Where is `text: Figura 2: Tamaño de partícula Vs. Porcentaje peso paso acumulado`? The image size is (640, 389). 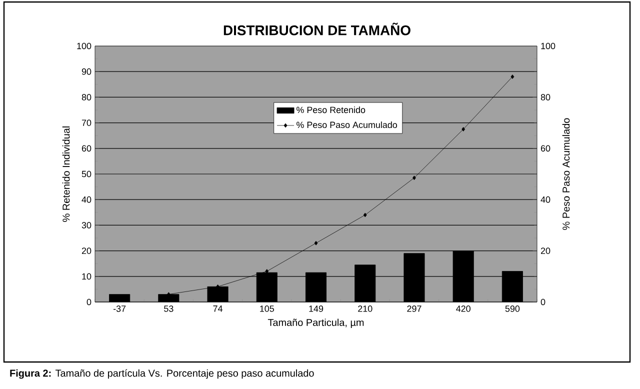
text: Figura 2: Tamaño de partícula Vs. Porcentaje peso paso acumulado is located at coordinates (162, 374).